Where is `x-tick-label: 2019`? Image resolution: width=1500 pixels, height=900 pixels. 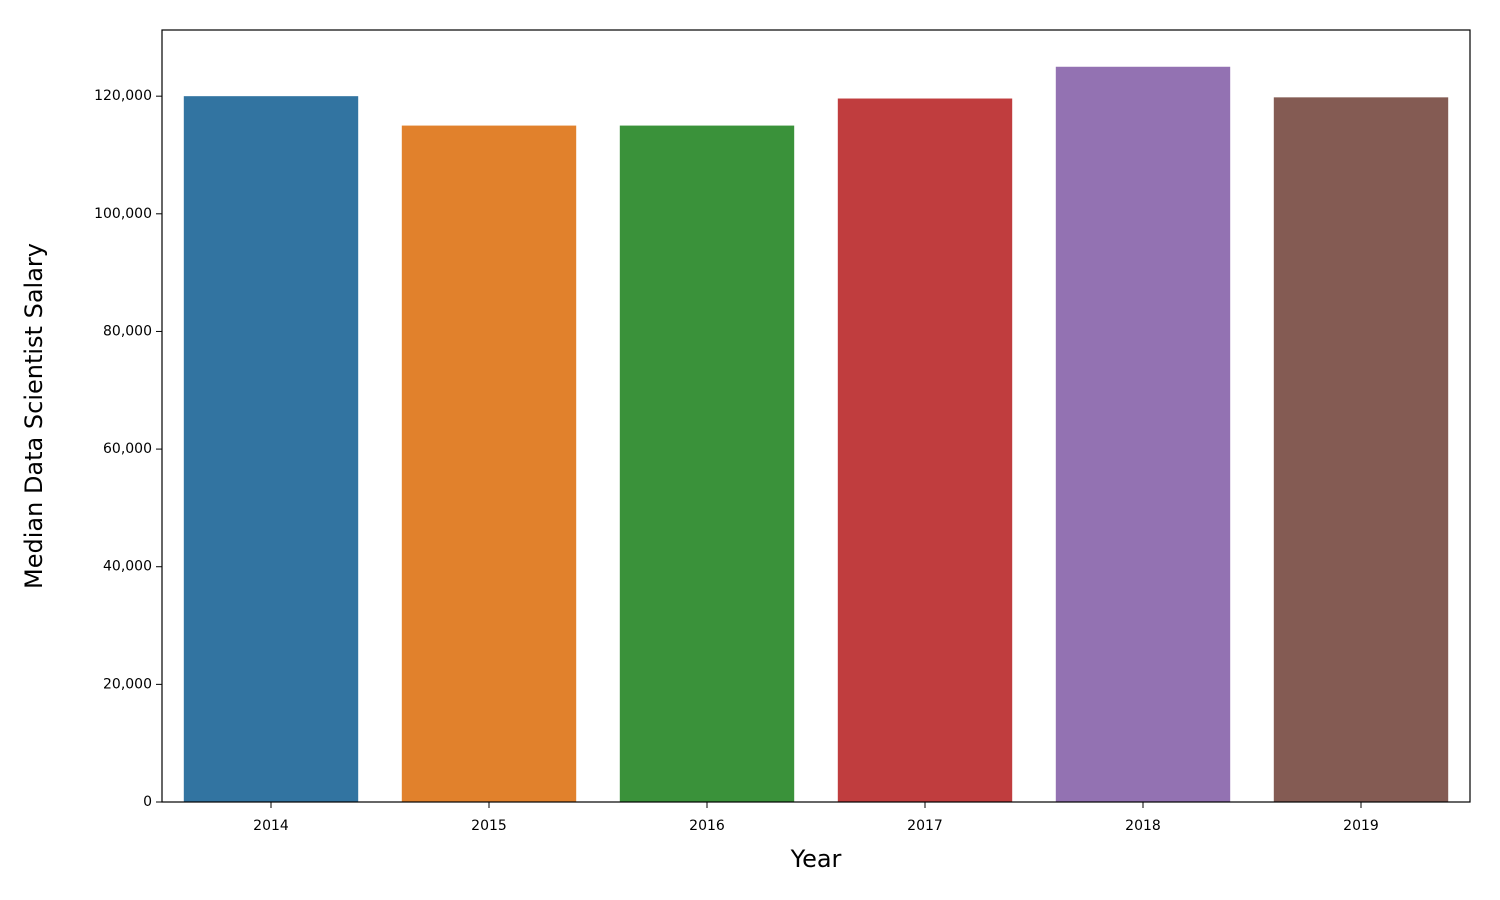 x-tick-label: 2019 is located at coordinates (1361, 826).